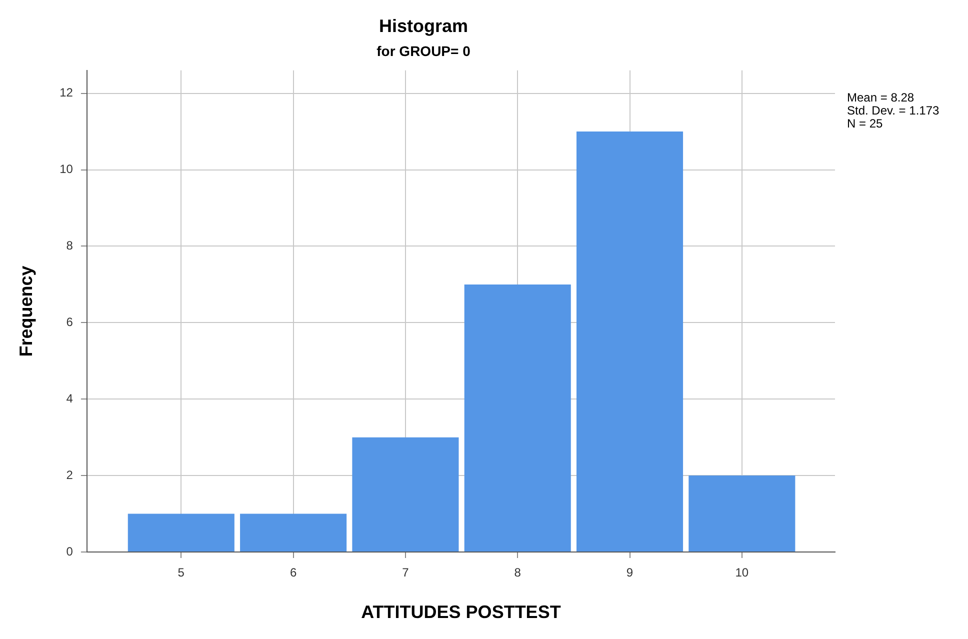  I want to click on y-tick-label: 10, so click(67, 169).